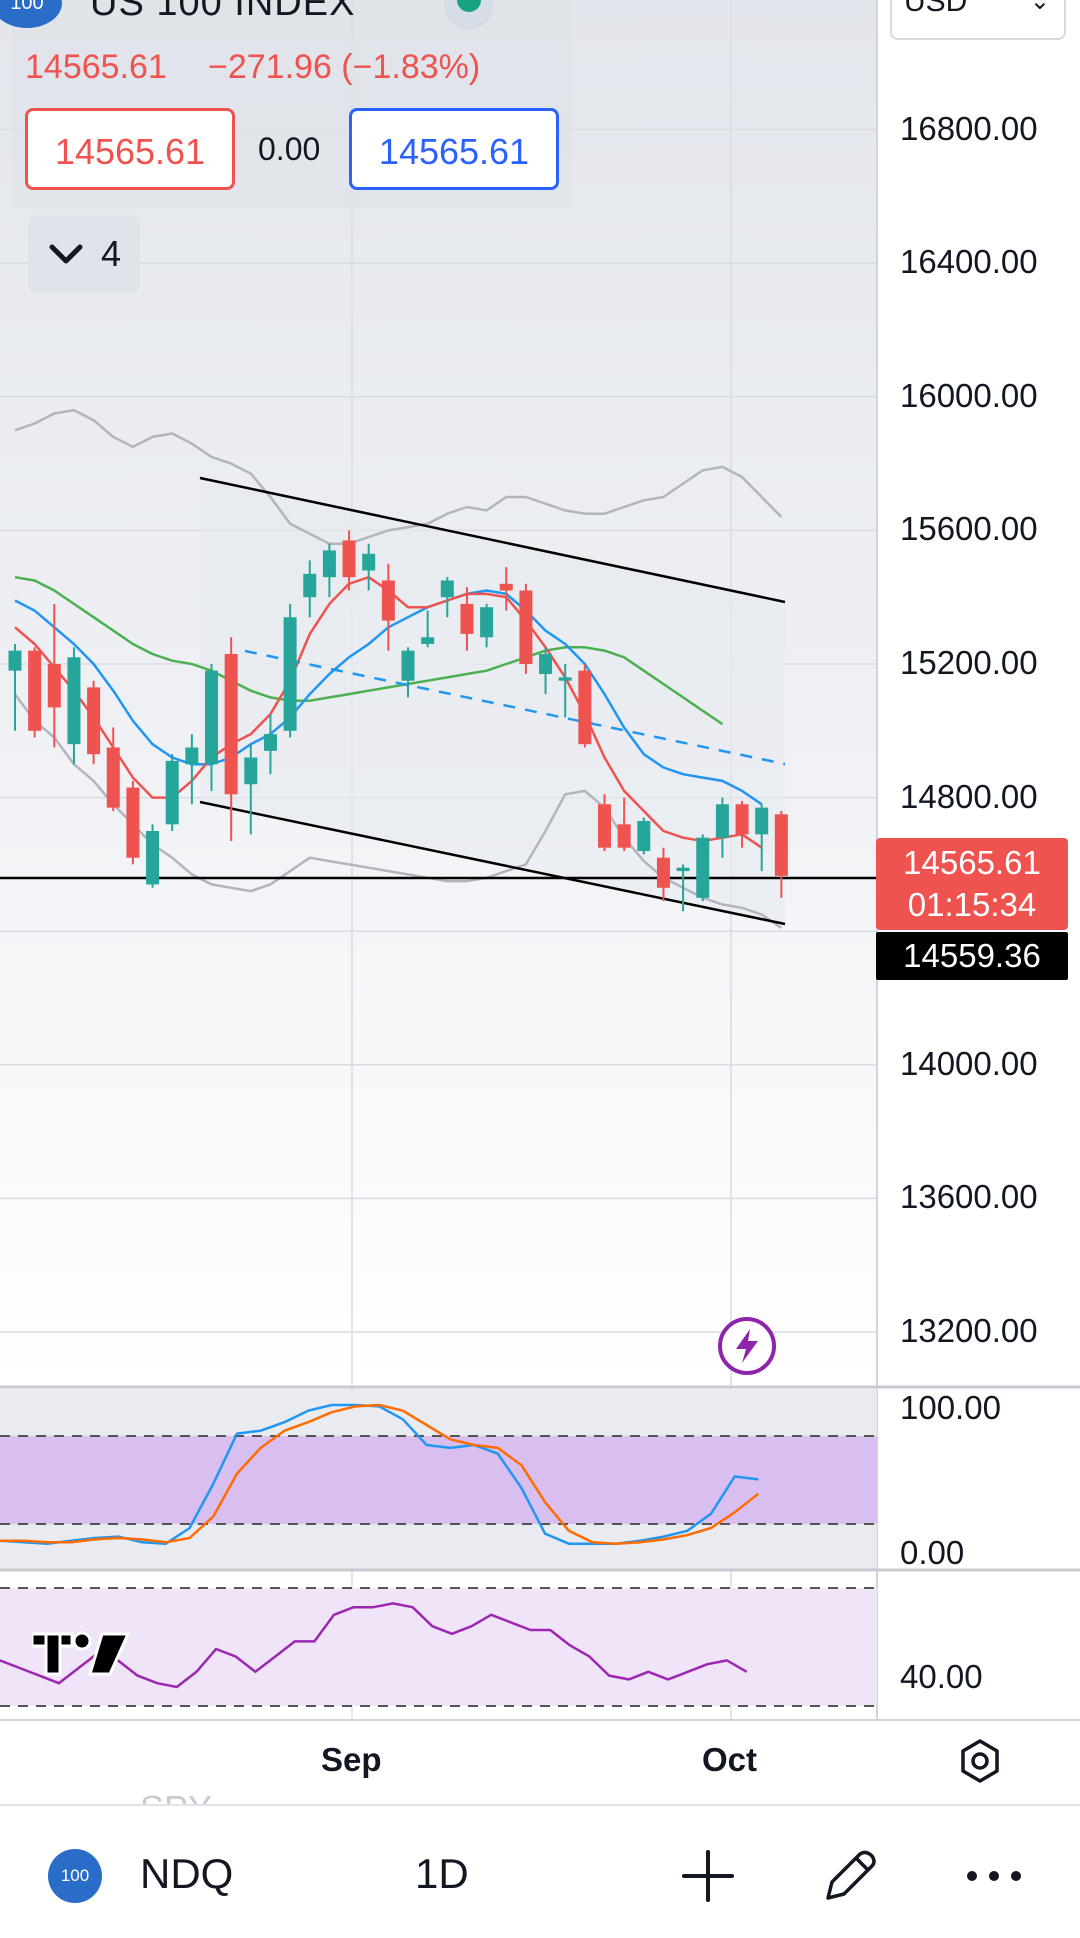 The image size is (1080, 1938). I want to click on legend-price-change: −271.96 (−1.83%), so click(344, 67).